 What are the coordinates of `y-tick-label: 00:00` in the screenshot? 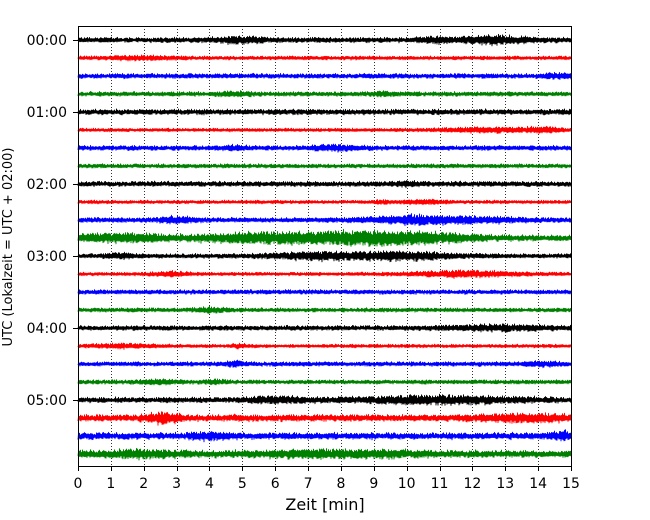 It's located at (47, 41).